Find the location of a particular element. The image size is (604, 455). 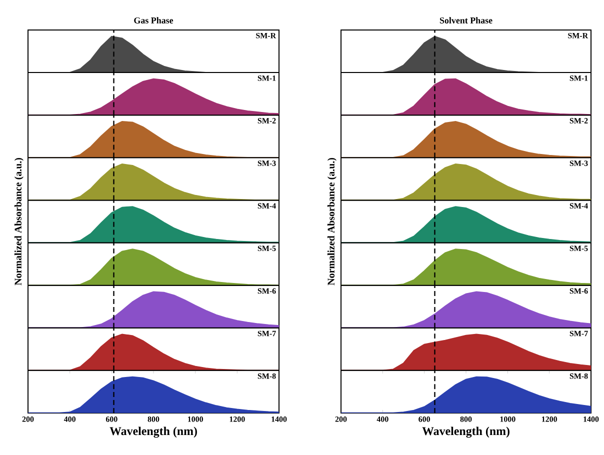

chart-title: Solvent Phase is located at coordinates (466, 20).